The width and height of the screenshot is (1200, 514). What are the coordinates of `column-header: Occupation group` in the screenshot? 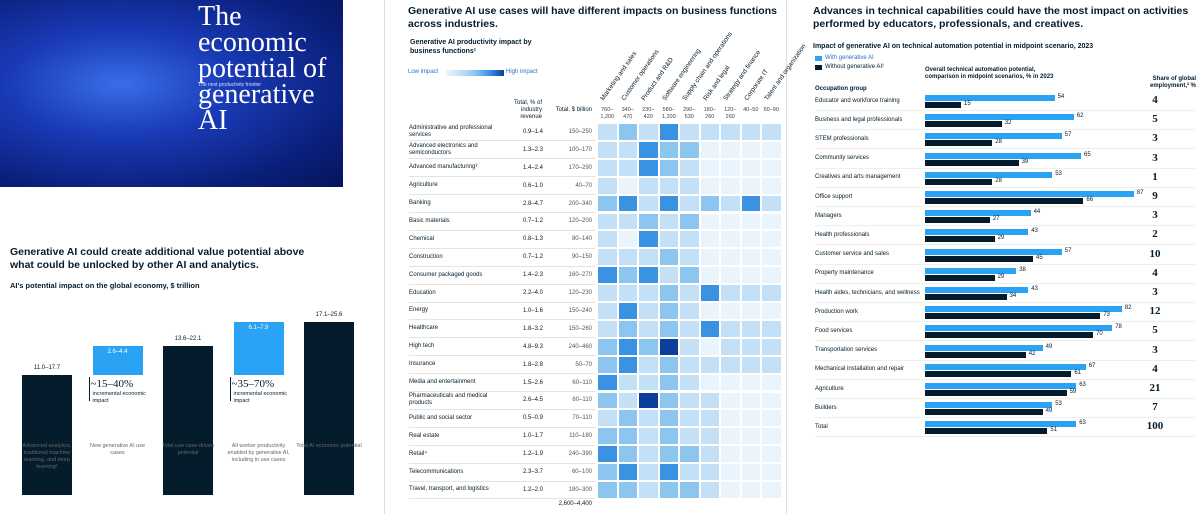 It's located at (841, 89).